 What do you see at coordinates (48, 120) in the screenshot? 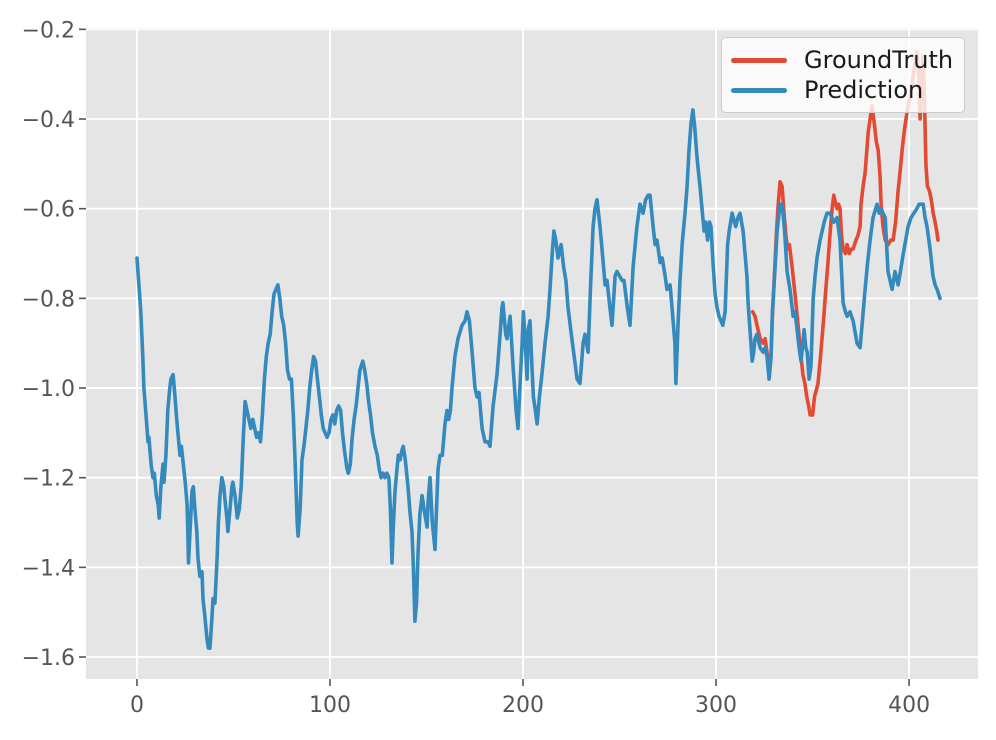
I see `y-tick-label: −0.4` at bounding box center [48, 120].